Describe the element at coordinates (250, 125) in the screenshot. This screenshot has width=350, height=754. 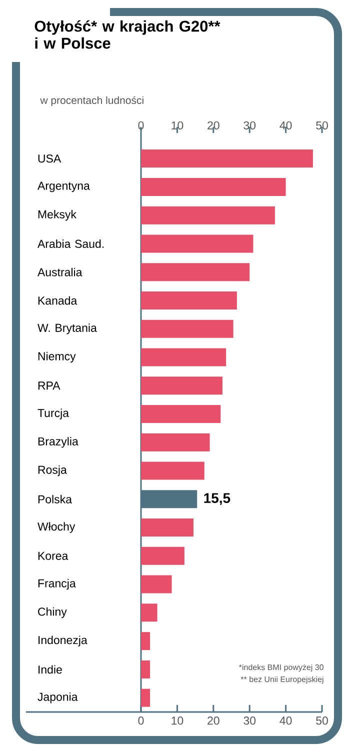
I see `x2-tick-label: 30` at that location.